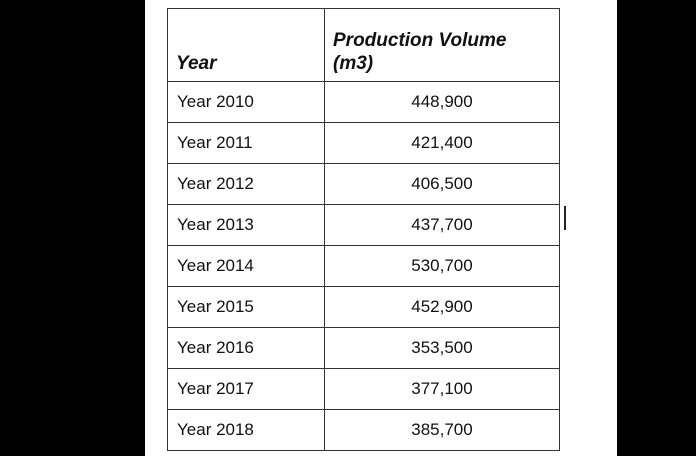 Image resolution: width=696 pixels, height=456 pixels. What do you see at coordinates (246, 102) in the screenshot?
I see `year-cell: Year 2010` at bounding box center [246, 102].